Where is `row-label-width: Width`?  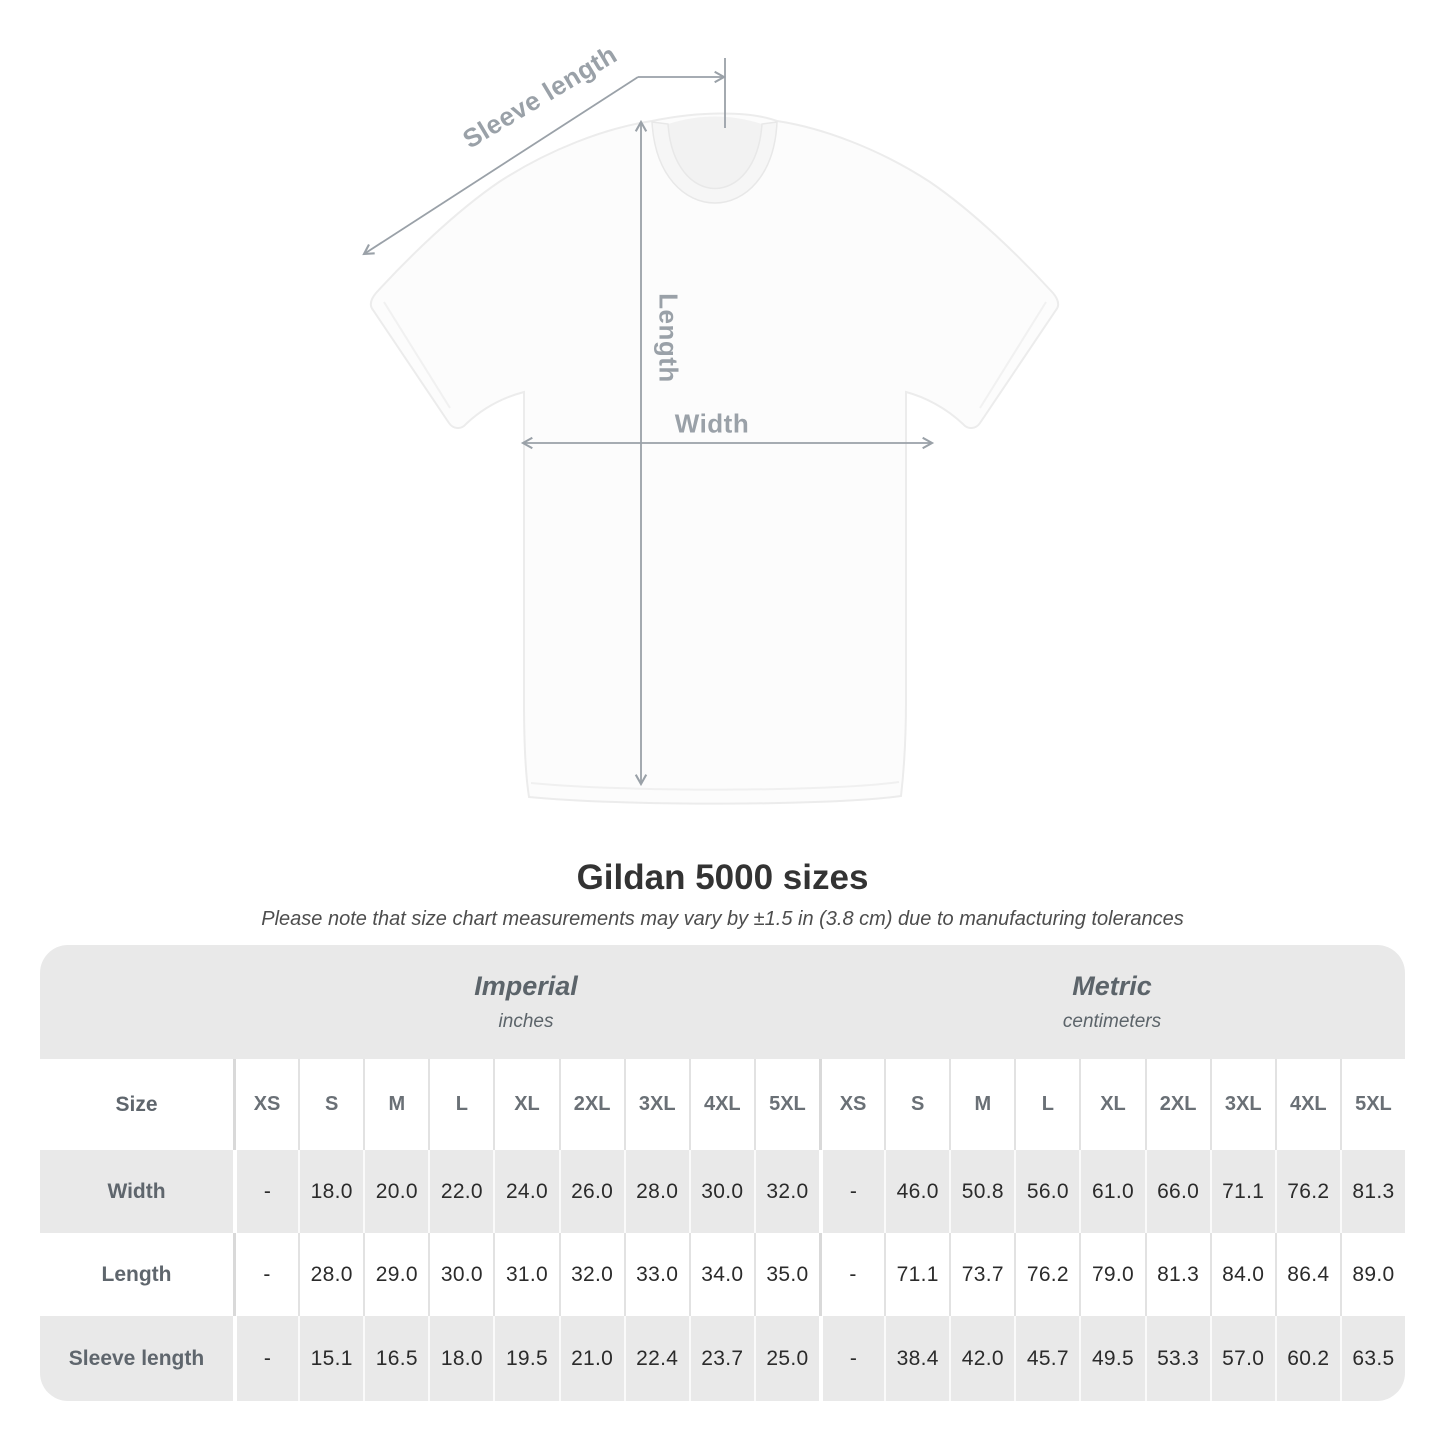
row-label-width: Width is located at coordinates (136, 1191).